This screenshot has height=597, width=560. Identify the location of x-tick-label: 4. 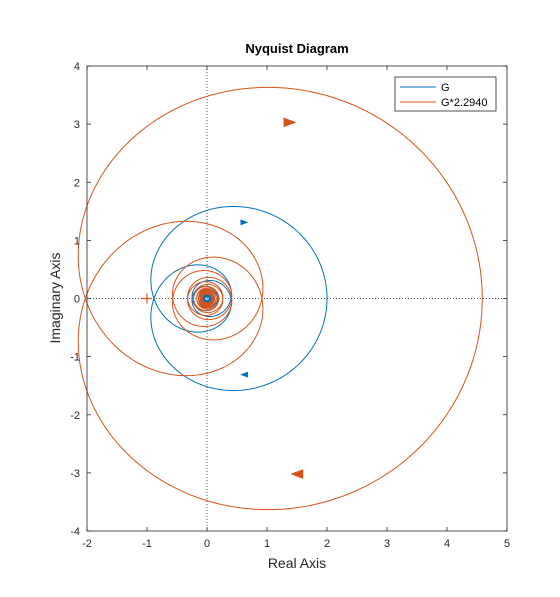
(447, 544).